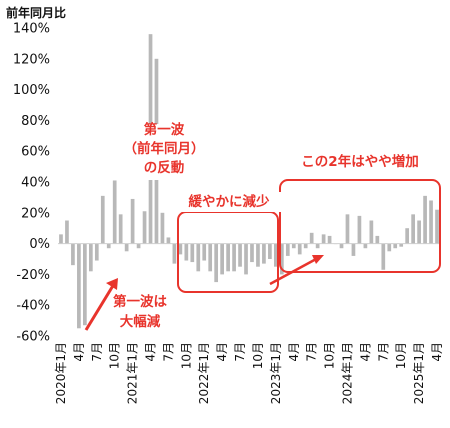 This screenshot has height=428, width=450. I want to click on first-wave-drop-line-2: 大幅減, so click(140, 321).